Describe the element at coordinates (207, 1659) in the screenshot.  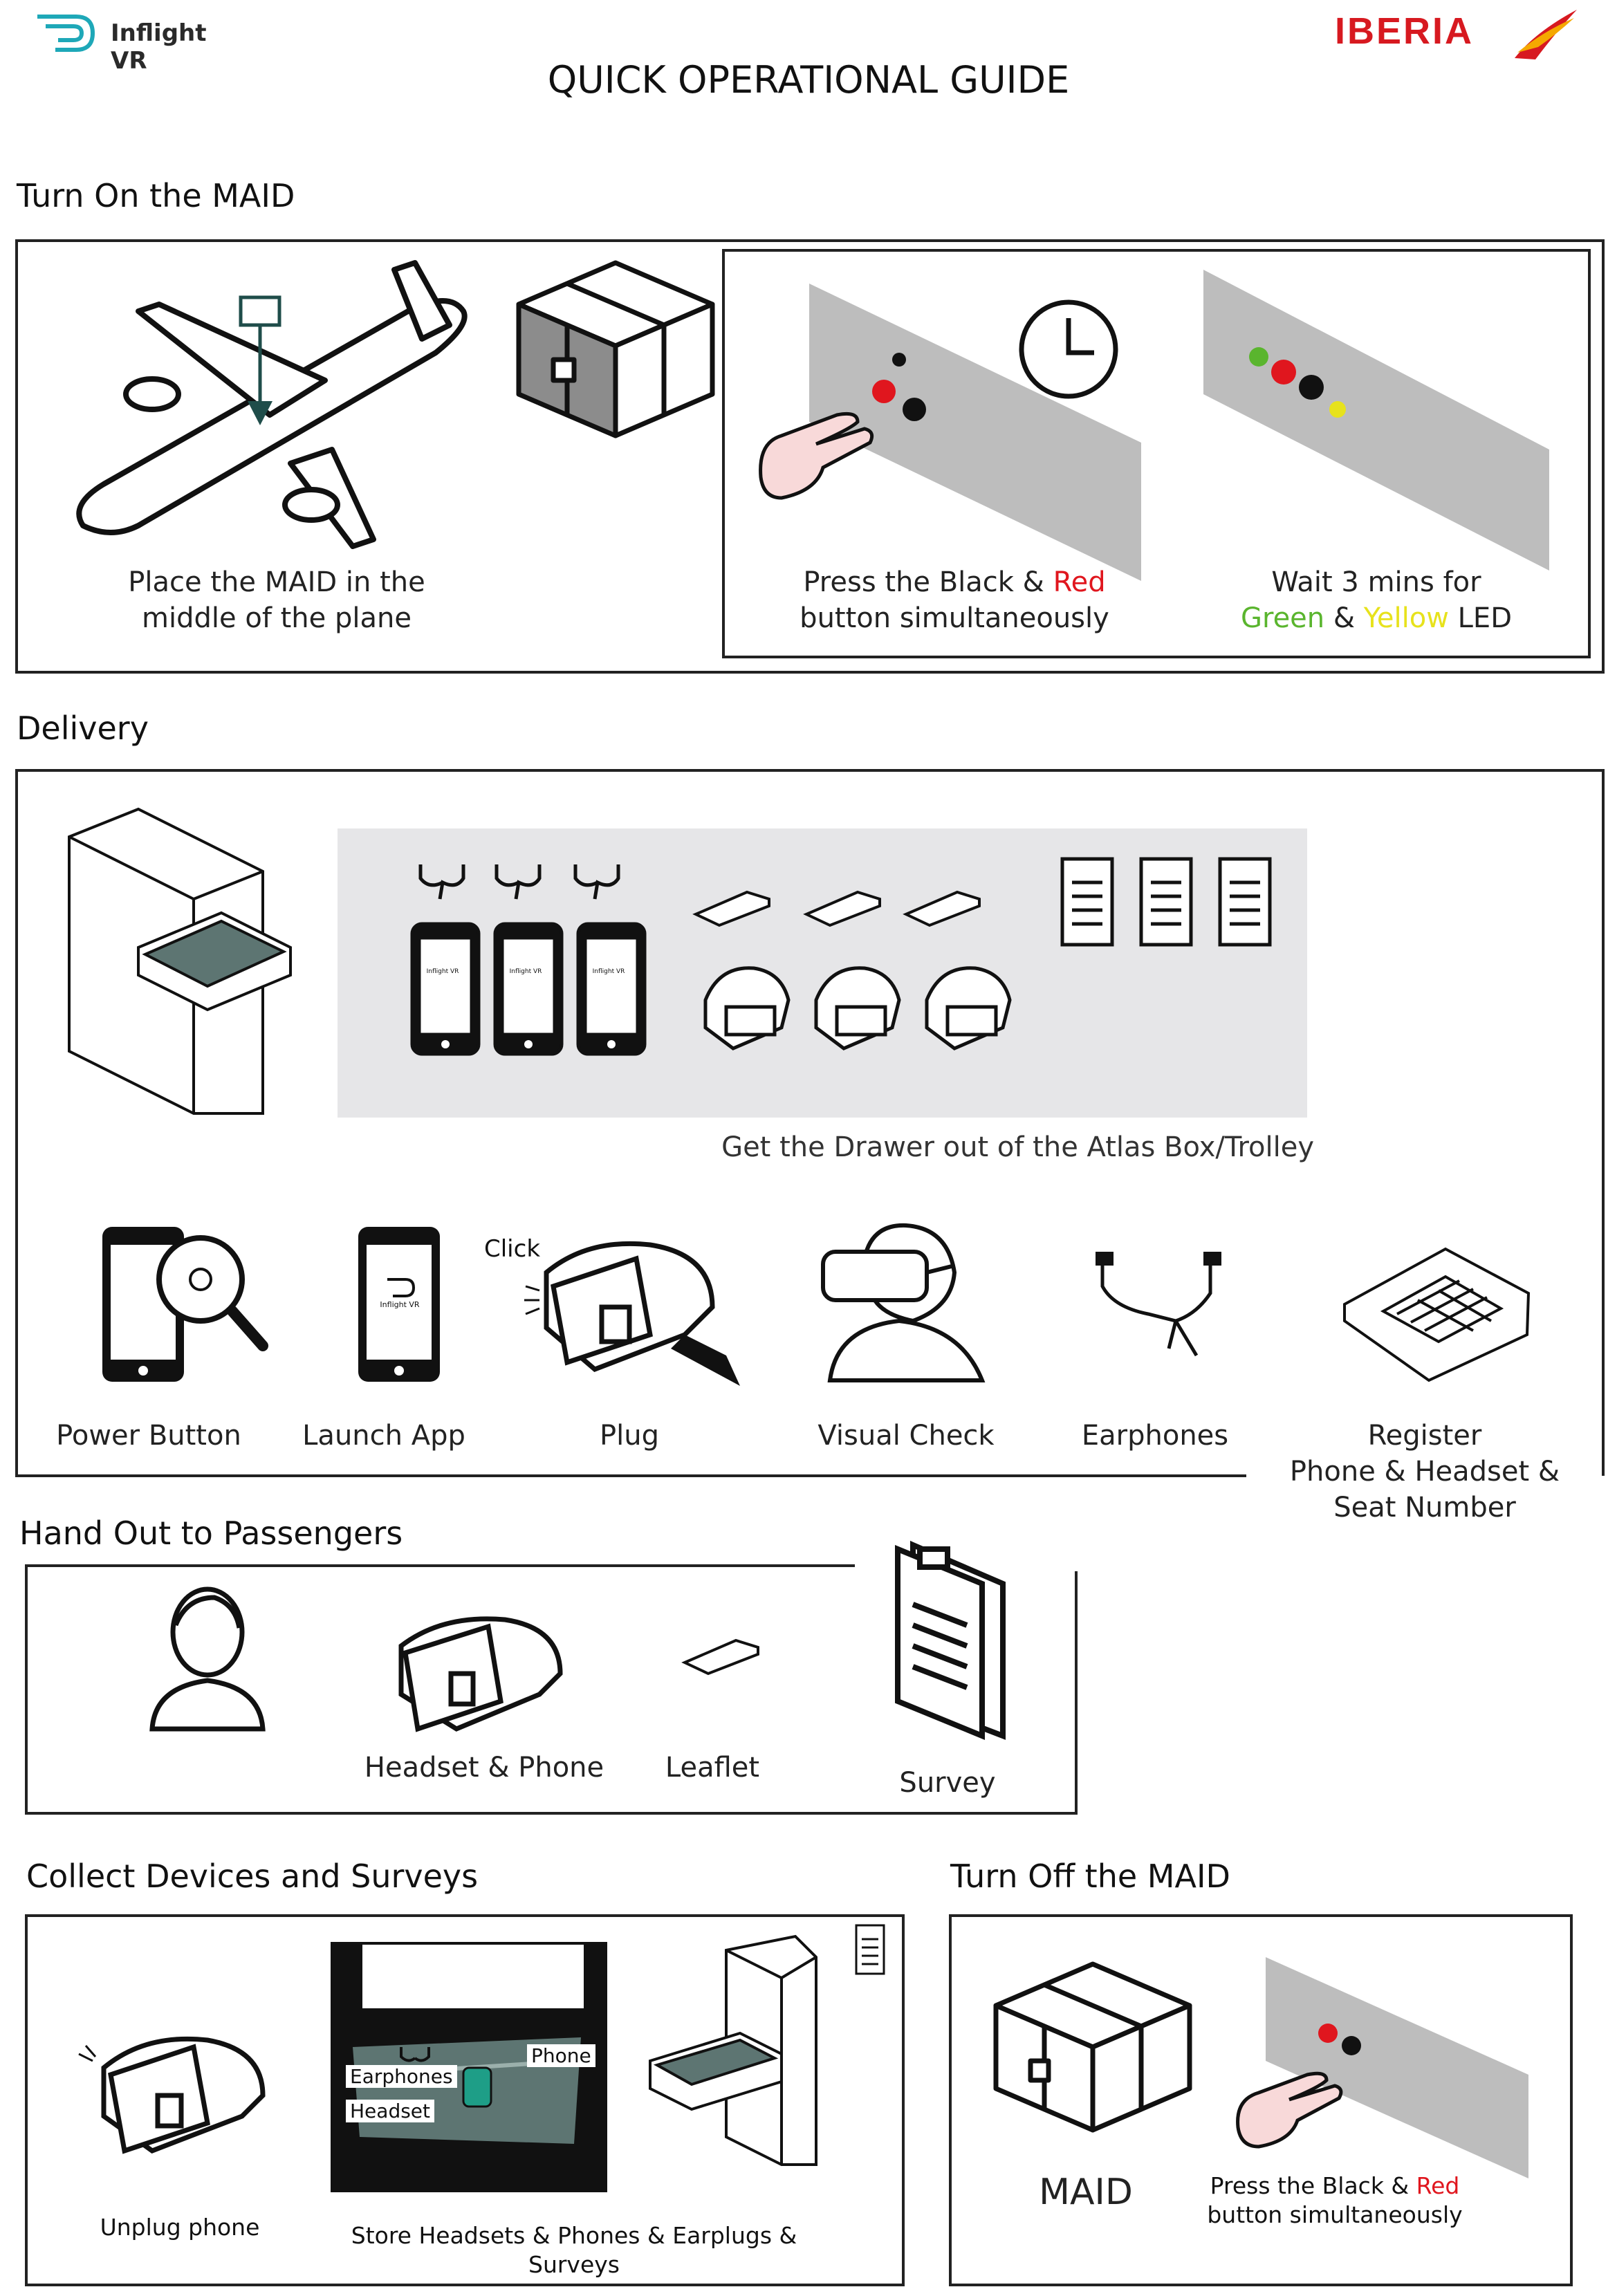
I see `passenger-icon` at that location.